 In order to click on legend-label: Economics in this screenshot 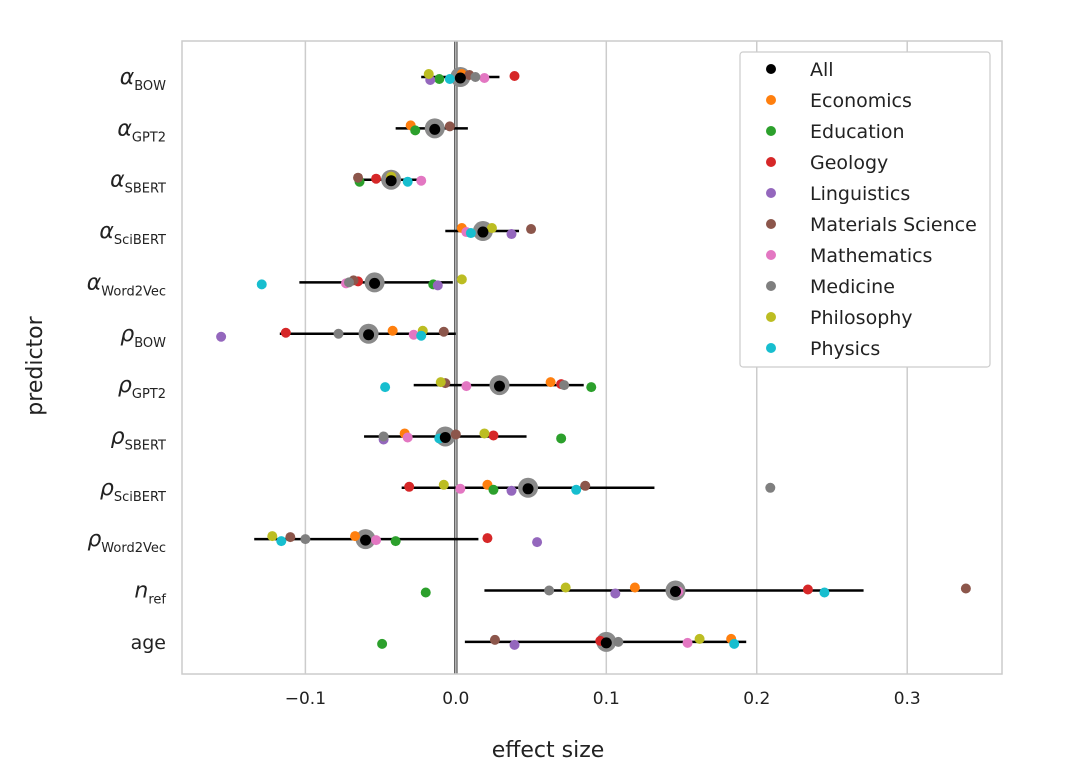, I will do `click(861, 101)`.